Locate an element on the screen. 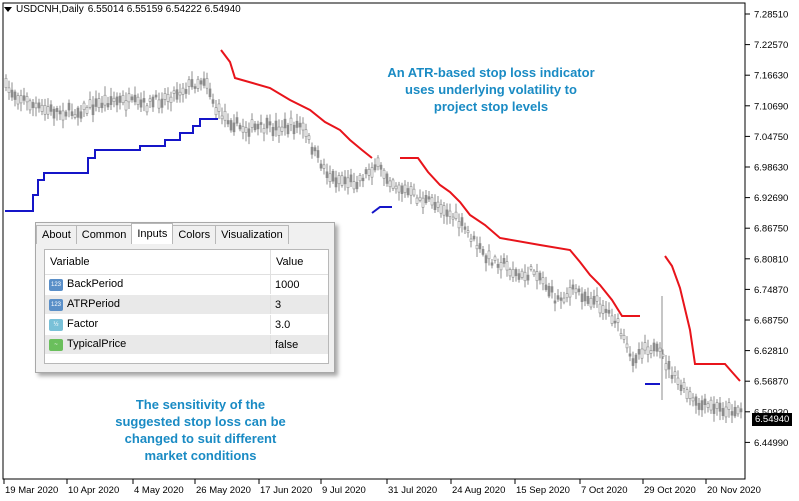 This screenshot has height=501, width=799. variable-cell: 123 BackPeriod is located at coordinates (158, 284).